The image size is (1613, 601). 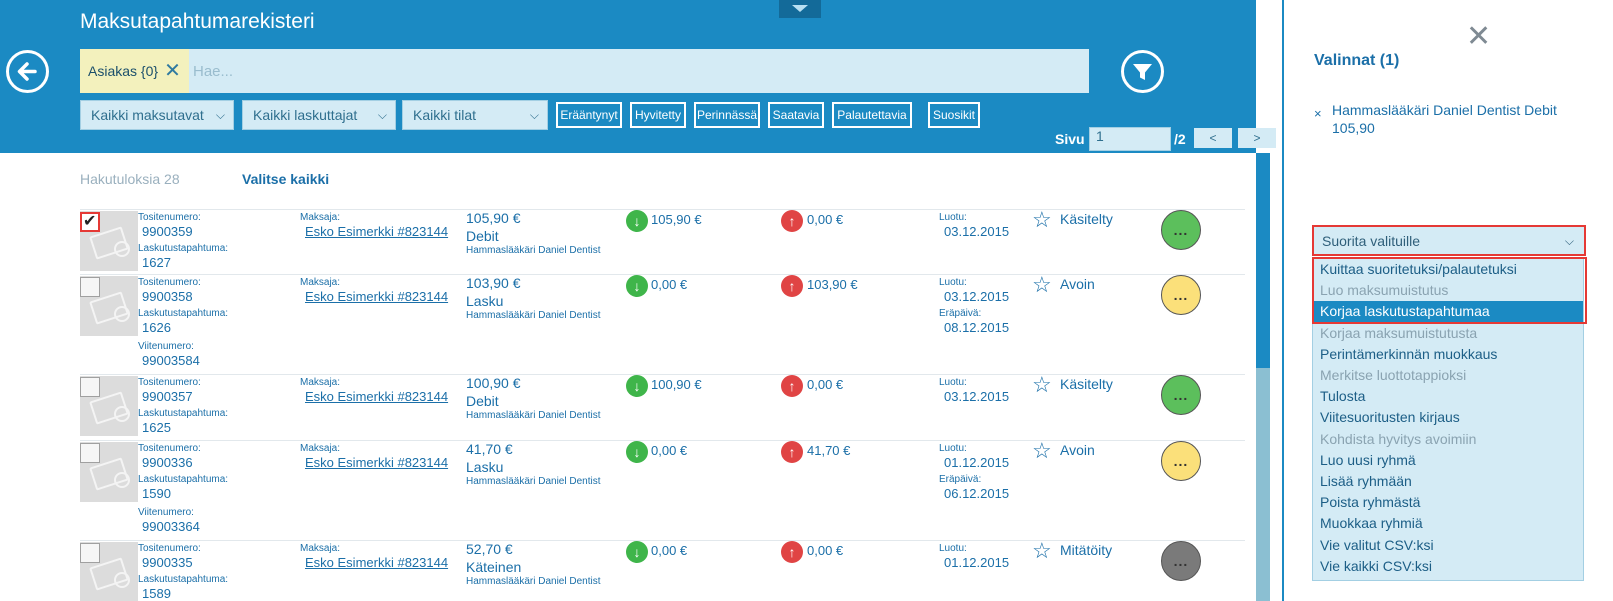 I want to click on due-date: 06.12.2015, so click(x=977, y=493).